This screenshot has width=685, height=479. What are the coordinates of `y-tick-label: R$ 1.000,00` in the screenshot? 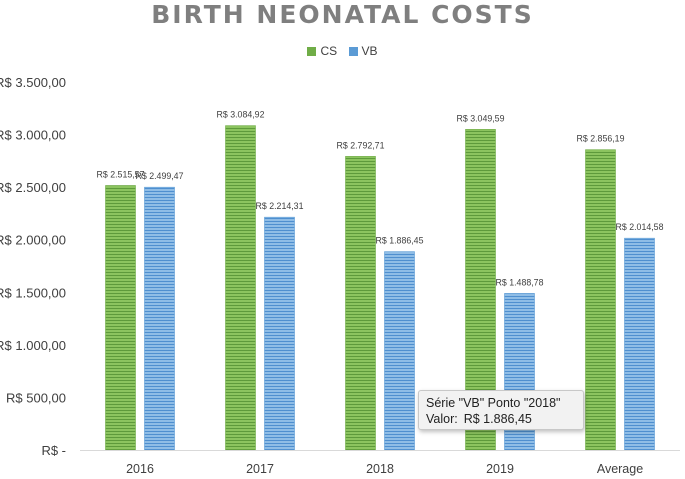 It's located at (33, 345).